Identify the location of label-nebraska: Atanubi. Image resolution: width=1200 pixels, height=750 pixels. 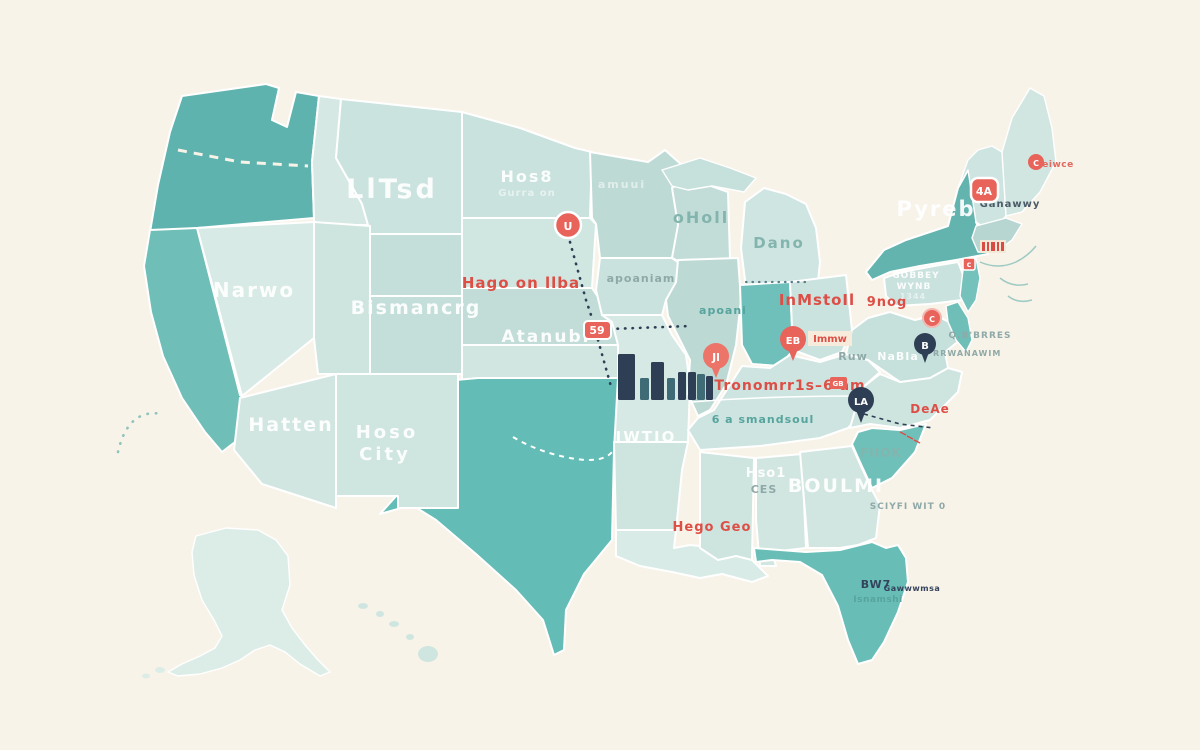
(546, 337).